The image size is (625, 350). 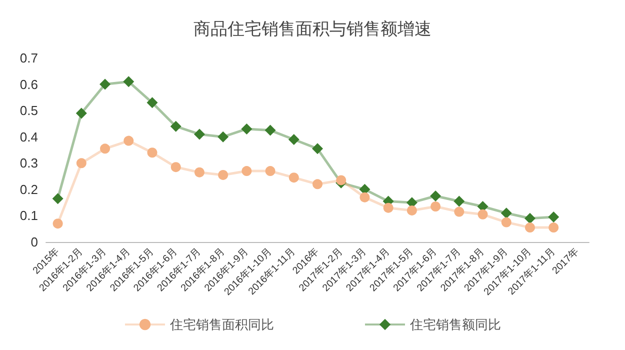 I want to click on y-tick-label: 0, so click(x=34, y=242).